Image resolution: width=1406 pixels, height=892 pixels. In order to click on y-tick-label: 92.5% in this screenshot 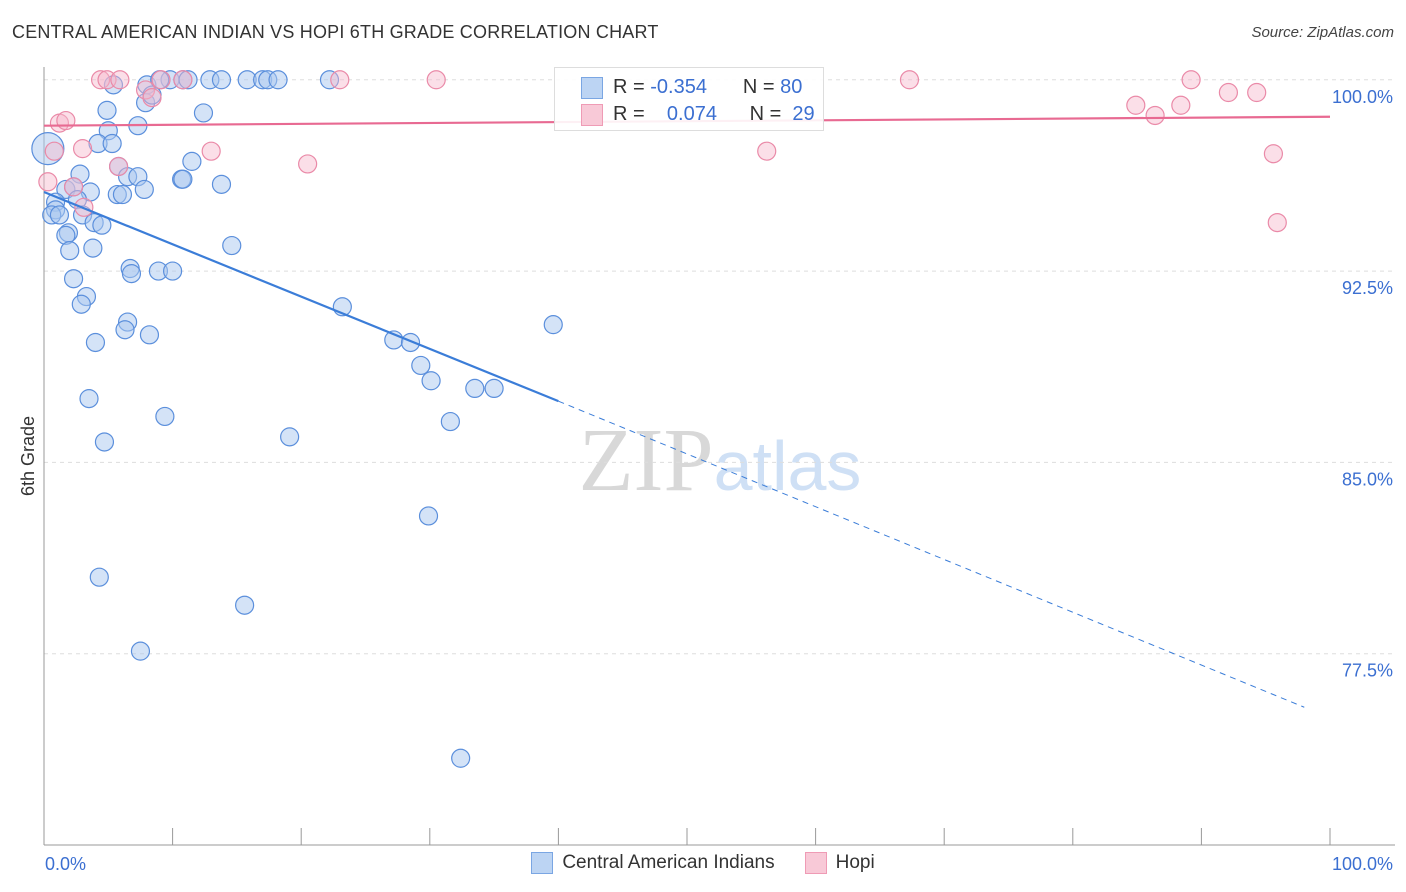, I will do `click(1367, 288)`.